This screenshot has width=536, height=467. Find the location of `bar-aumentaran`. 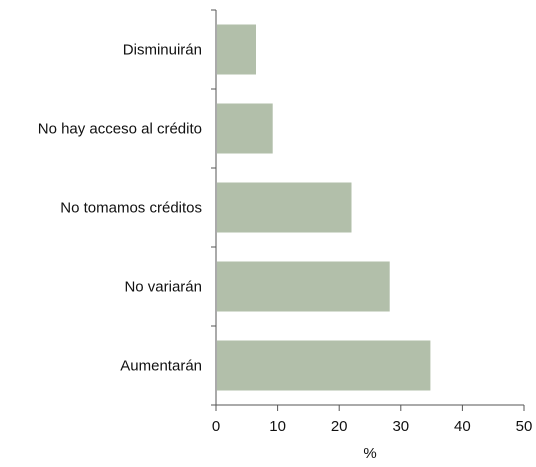

bar-aumentaran is located at coordinates (324, 365).